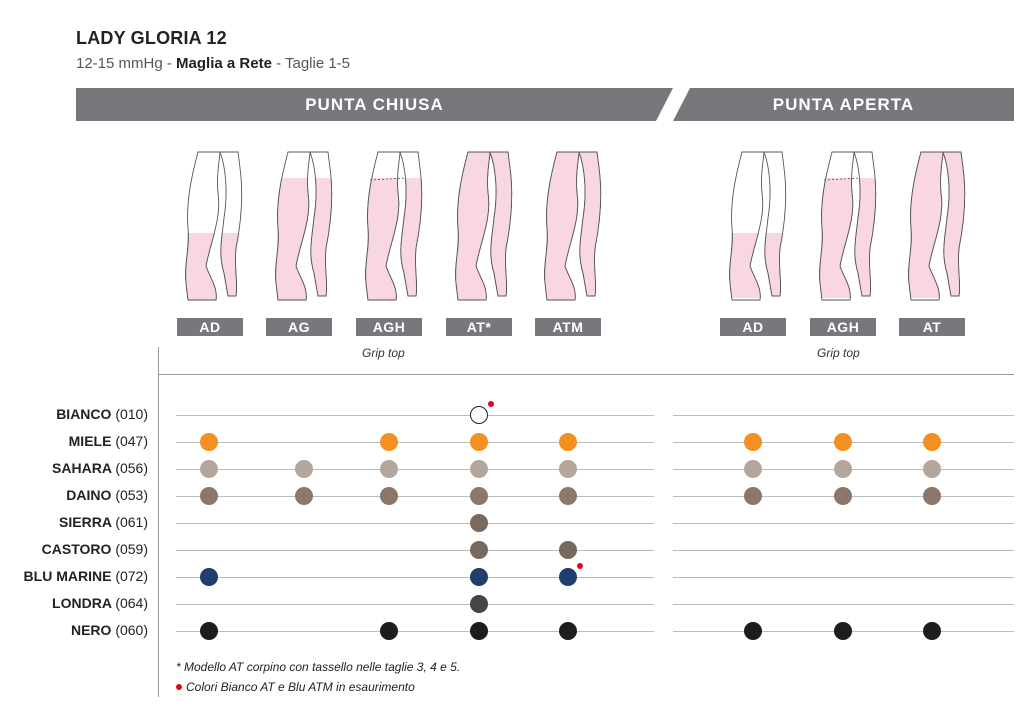 The image size is (1032, 707). What do you see at coordinates (568, 550) in the screenshot?
I see `swatch-closed-atm-castoro` at bounding box center [568, 550].